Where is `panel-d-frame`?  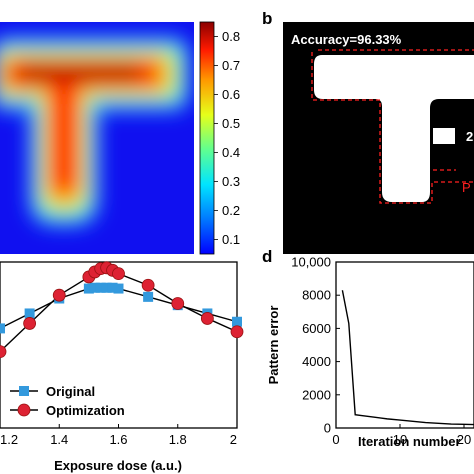 panel-d-frame is located at coordinates (404, 345).